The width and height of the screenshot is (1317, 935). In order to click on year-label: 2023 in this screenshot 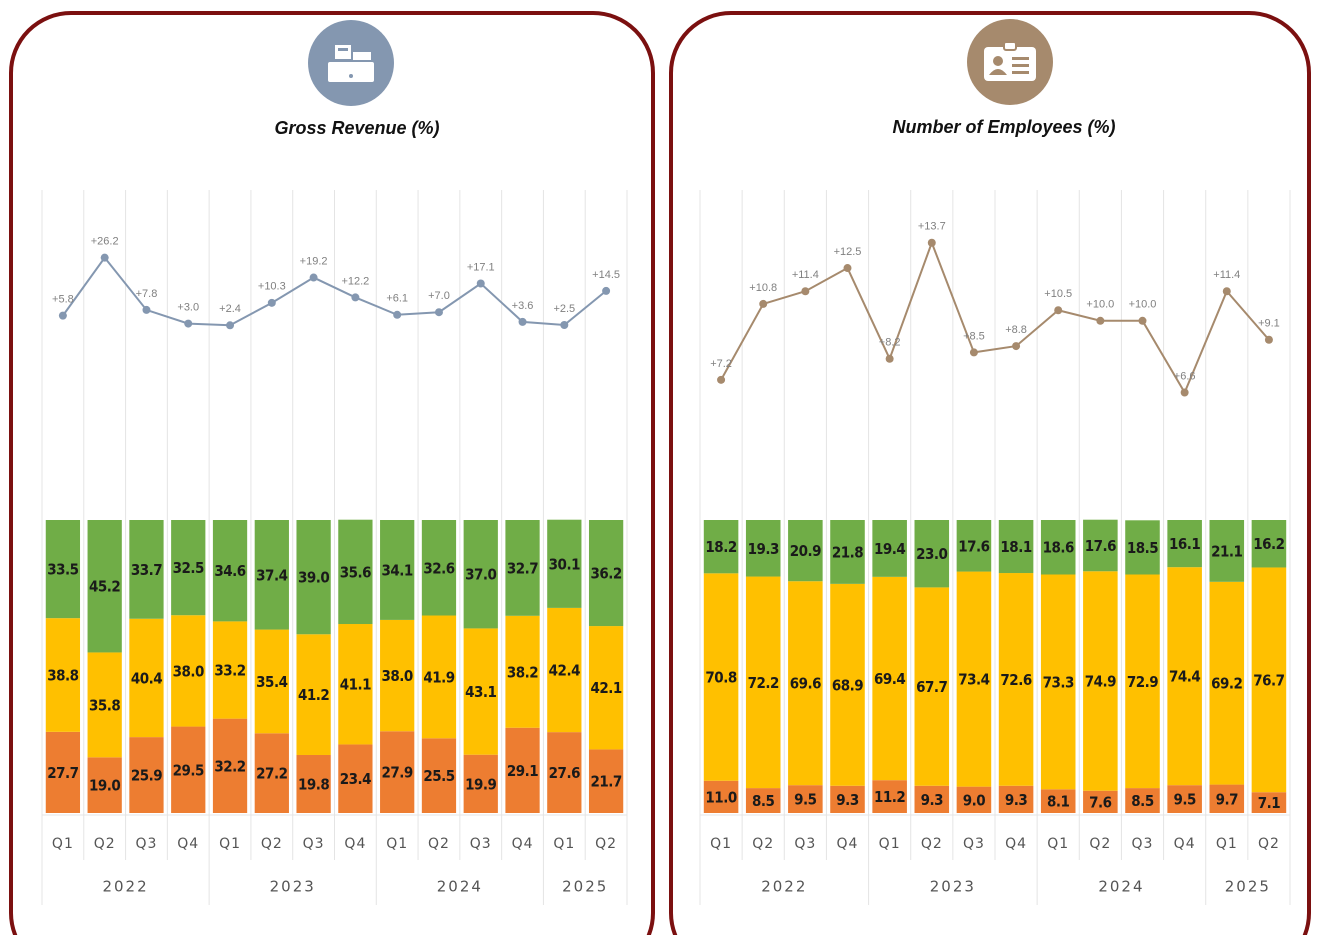, I will do `click(953, 887)`.